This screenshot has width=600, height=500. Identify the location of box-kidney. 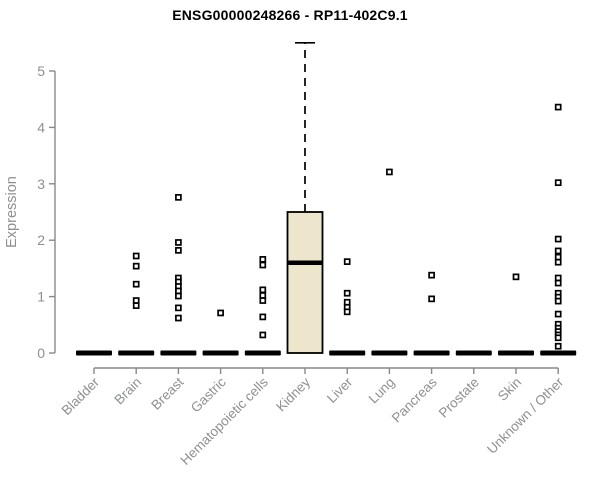
(305, 282).